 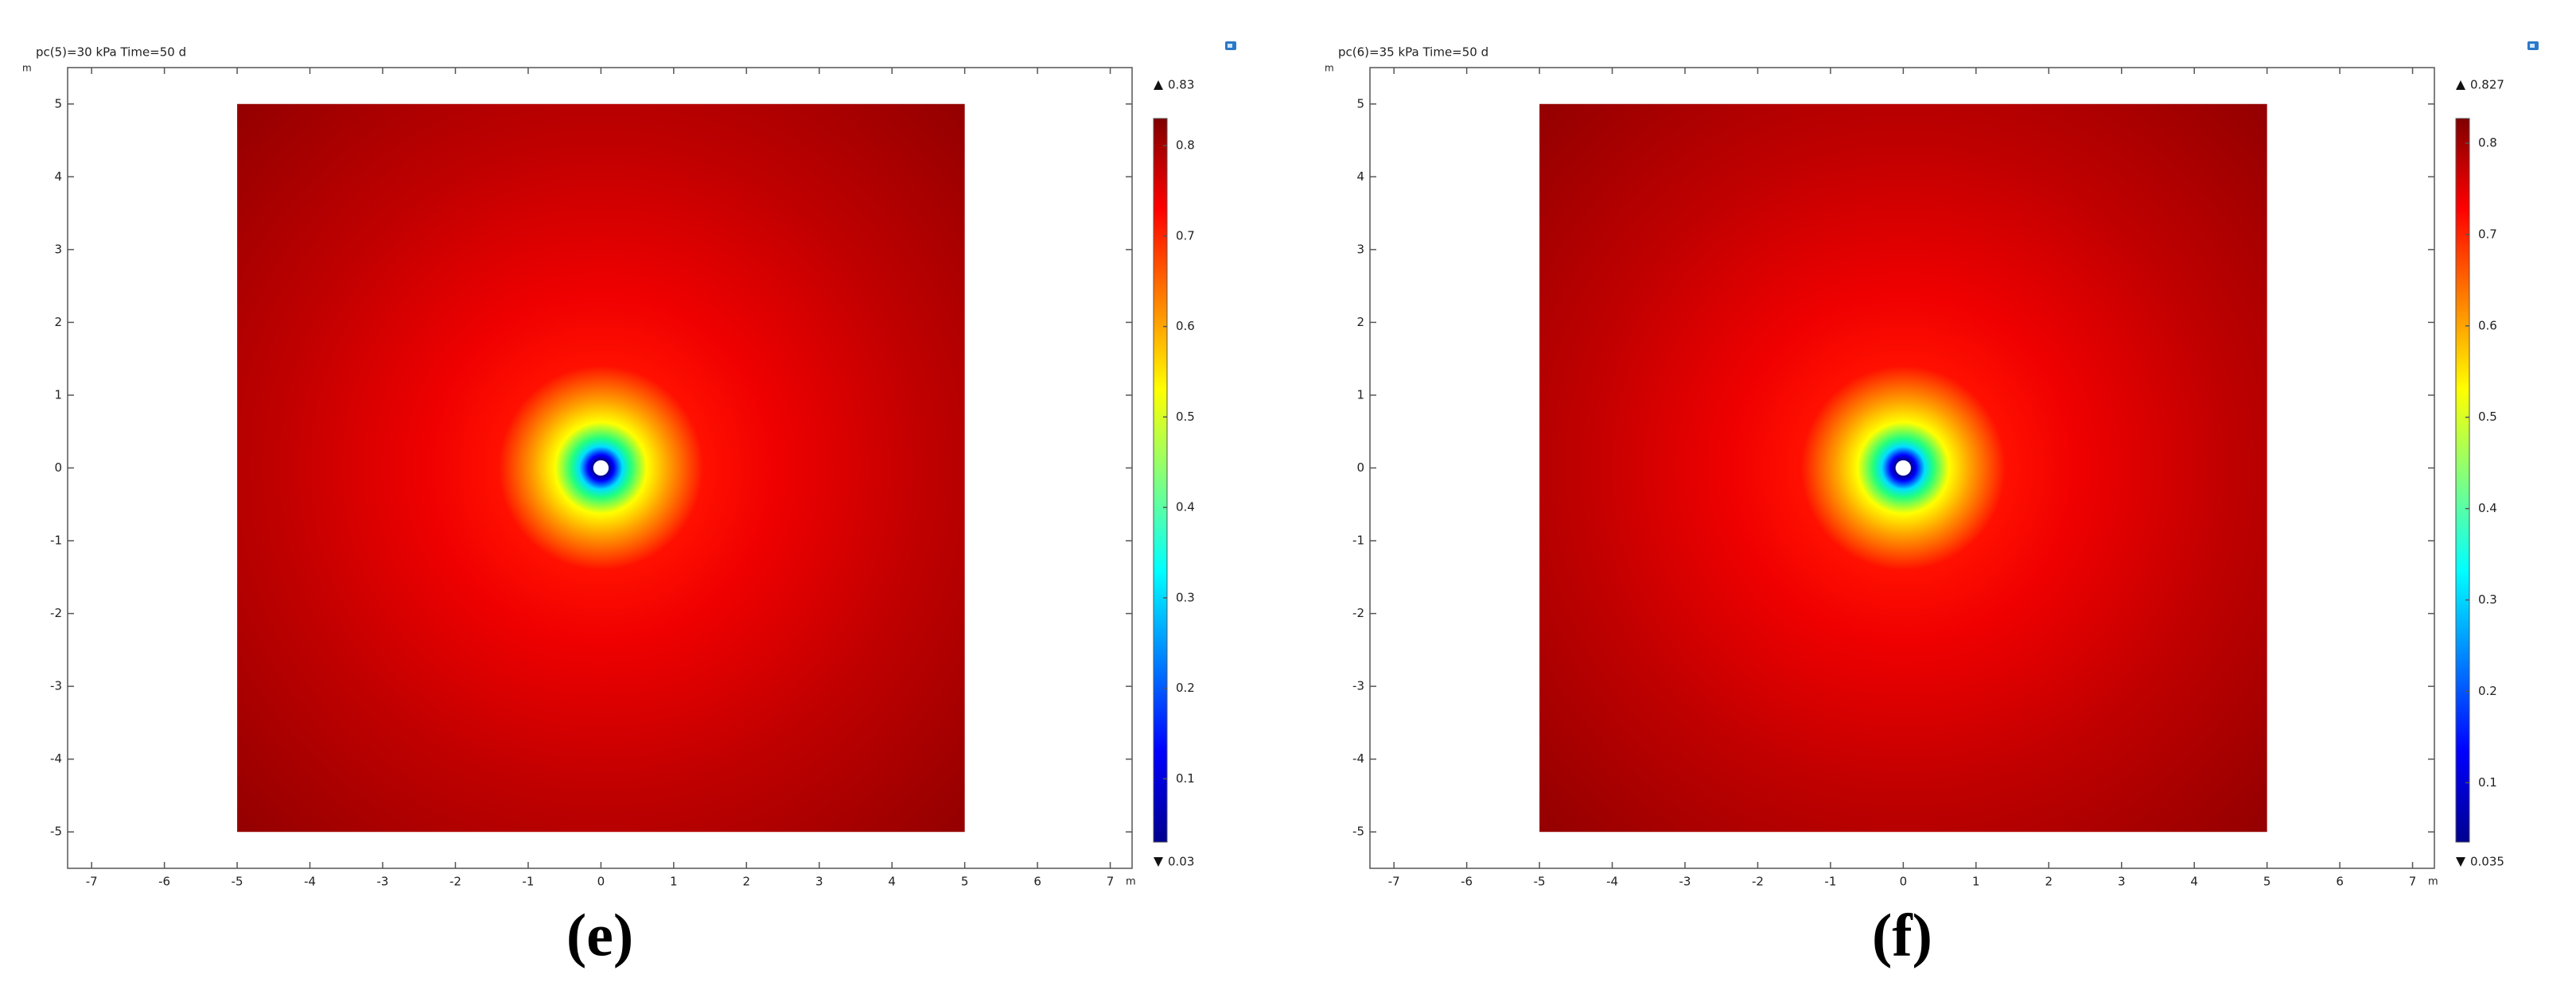 I want to click on colorbar-min: 0.03, so click(x=1181, y=862).